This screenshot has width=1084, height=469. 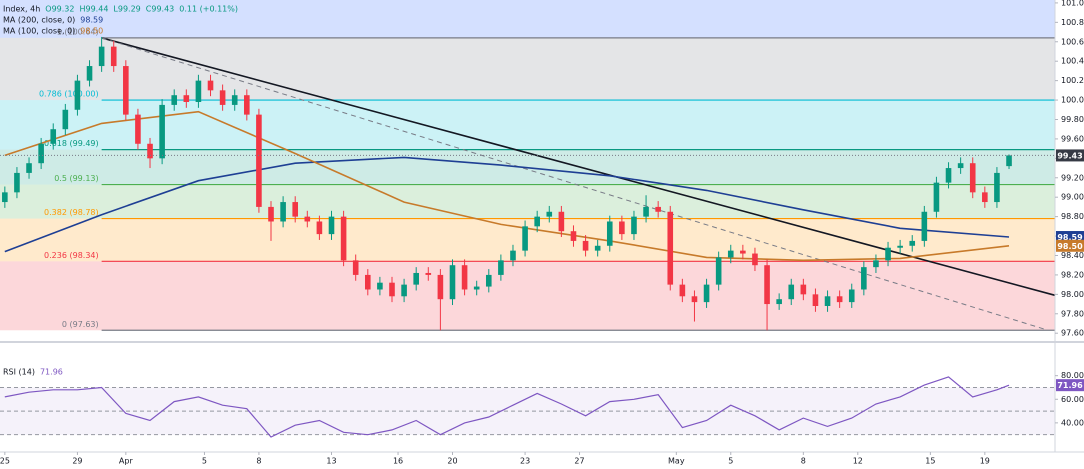 What do you see at coordinates (1072, 197) in the screenshot?
I see `y-tick-label: 99.00` at bounding box center [1072, 197].